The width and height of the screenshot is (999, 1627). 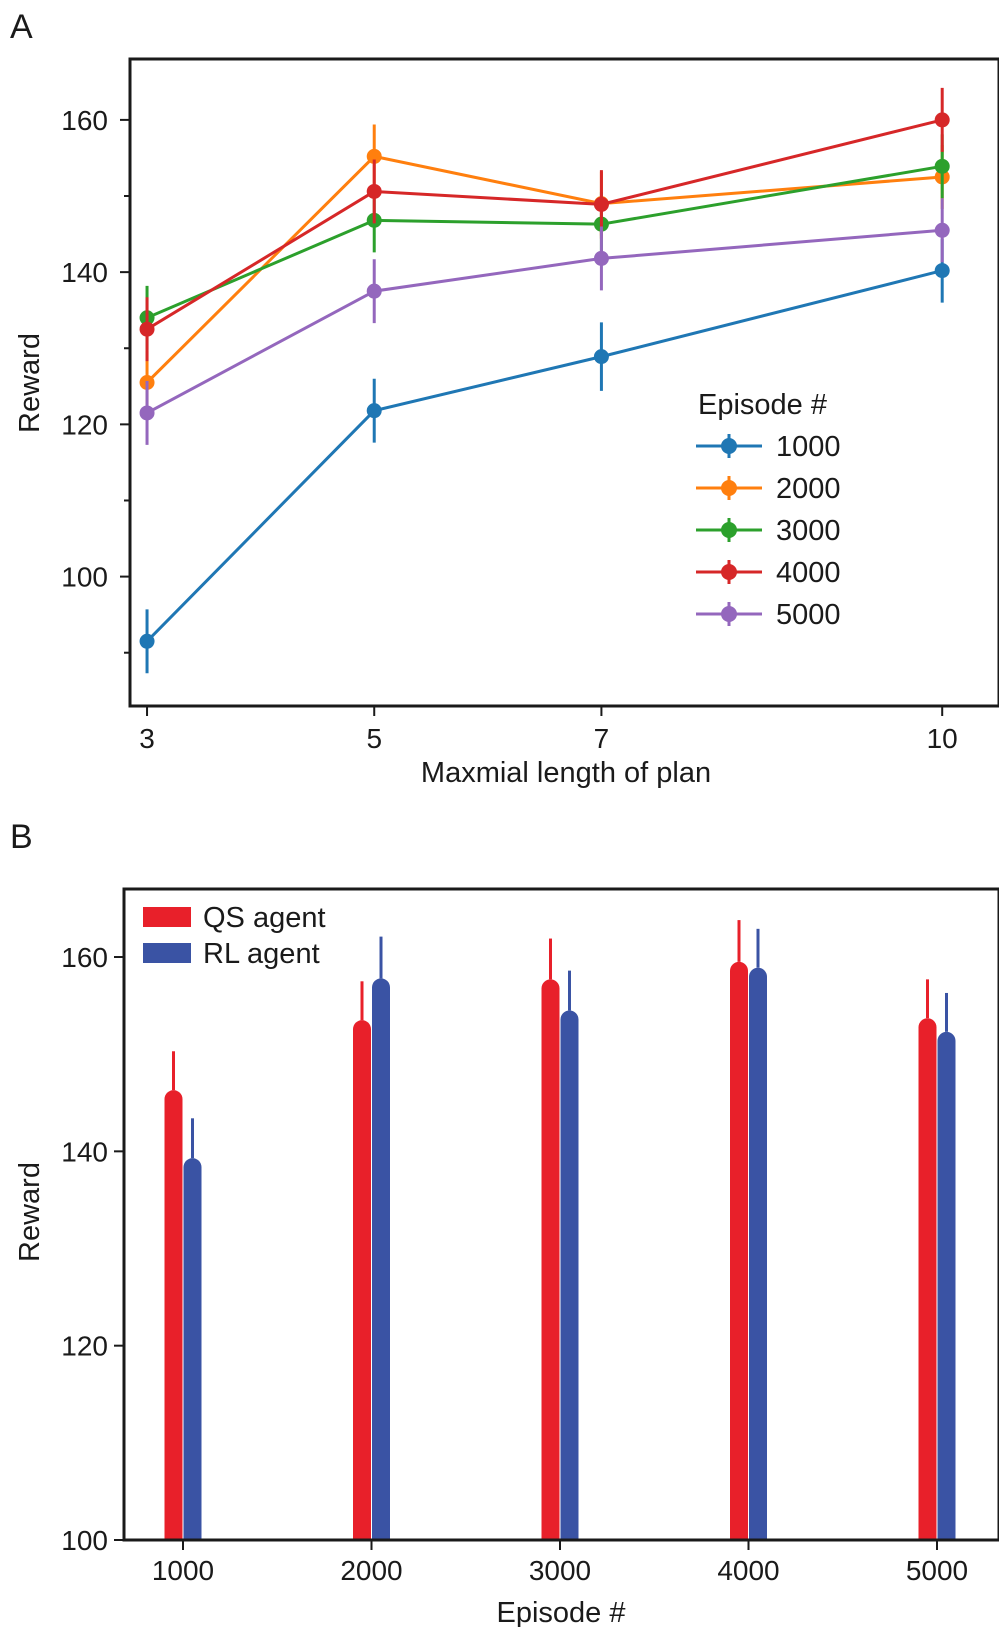 I want to click on x-tick-label: 3000, so click(x=560, y=1570).